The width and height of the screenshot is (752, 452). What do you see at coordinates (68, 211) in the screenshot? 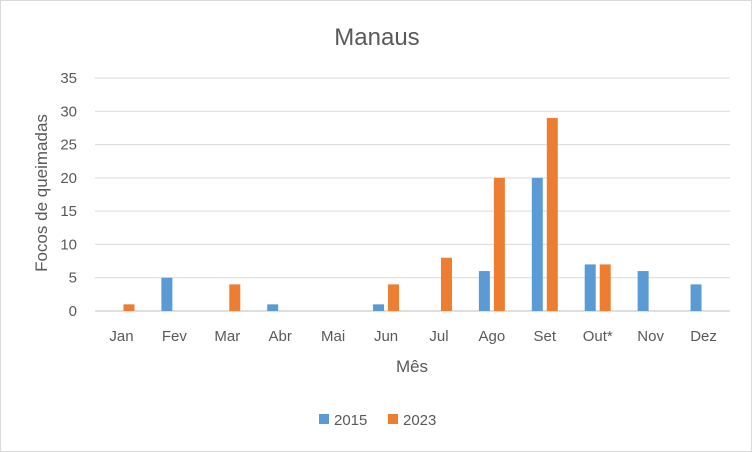
I see `y-tick-label: 15` at bounding box center [68, 211].